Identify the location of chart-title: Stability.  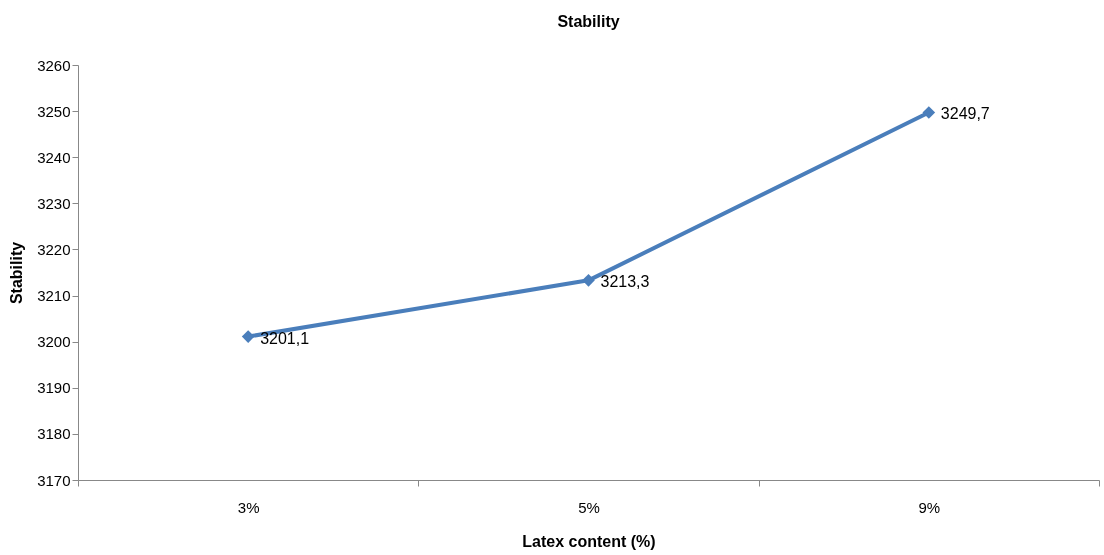
(588, 21).